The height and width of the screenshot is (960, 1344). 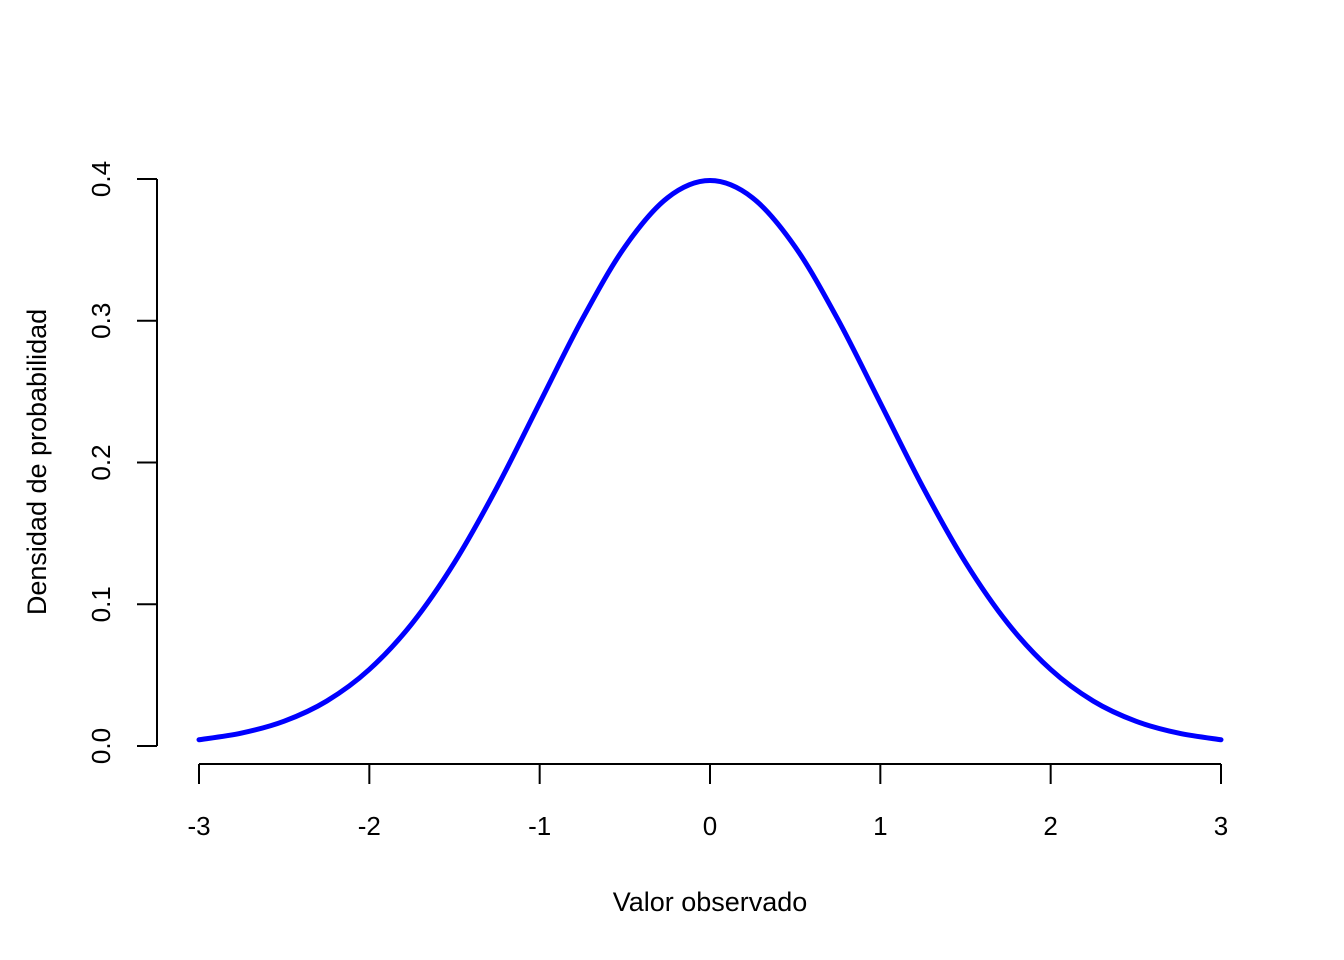 What do you see at coordinates (1050, 826) in the screenshot?
I see `x-tick-label: 2` at bounding box center [1050, 826].